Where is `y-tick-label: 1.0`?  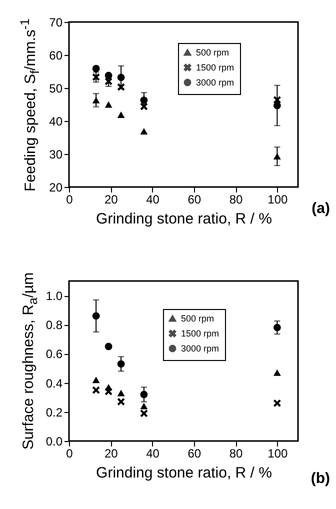
y-tick-label: 1.0 is located at coordinates (54, 296).